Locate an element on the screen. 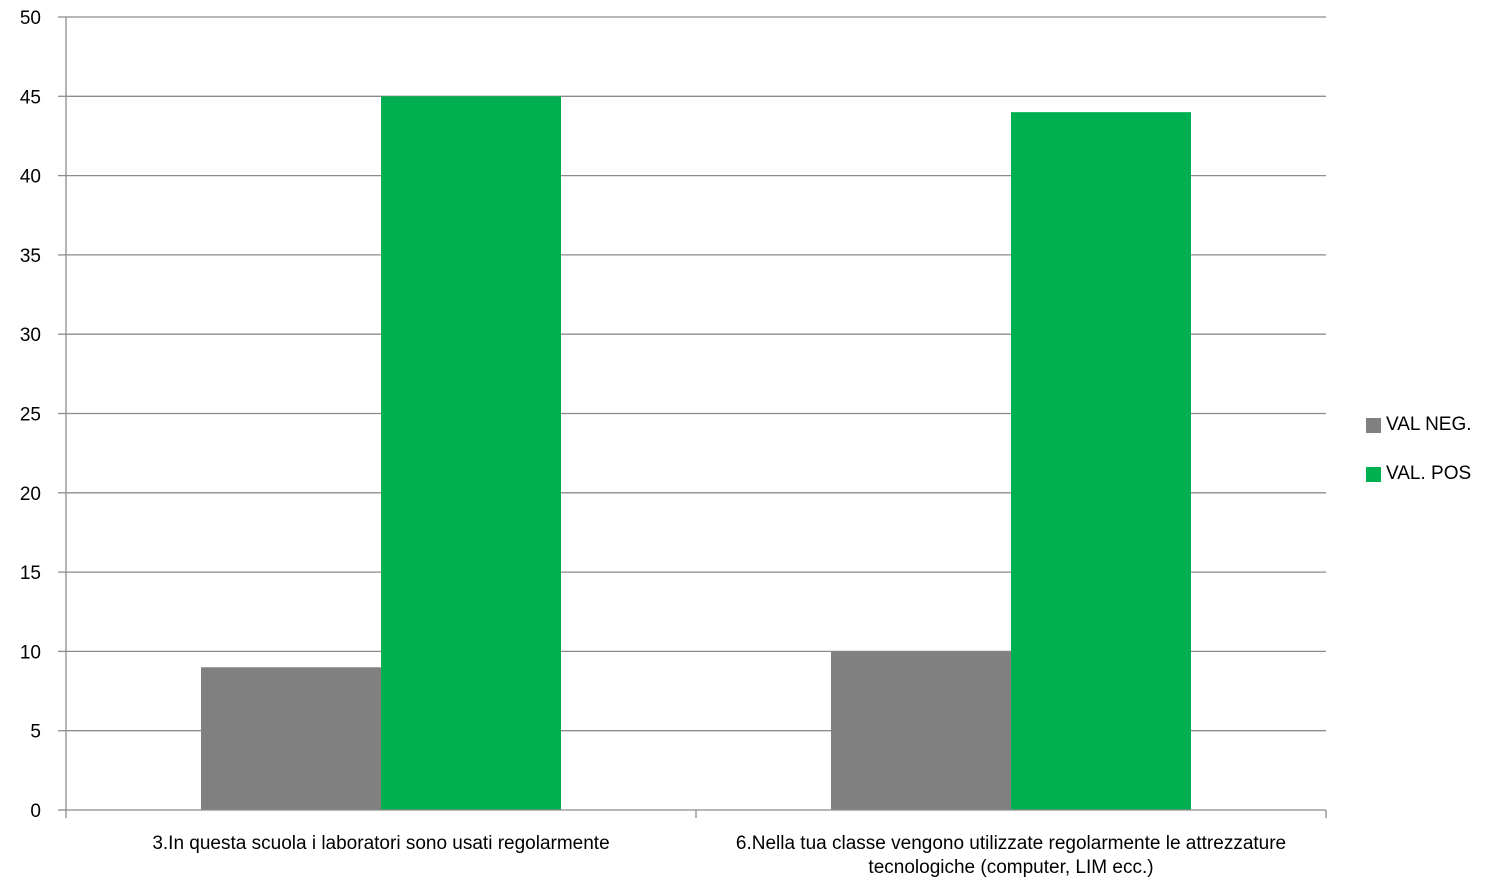 This screenshot has height=892, width=1501. y-tick-label: 20 is located at coordinates (30, 494).